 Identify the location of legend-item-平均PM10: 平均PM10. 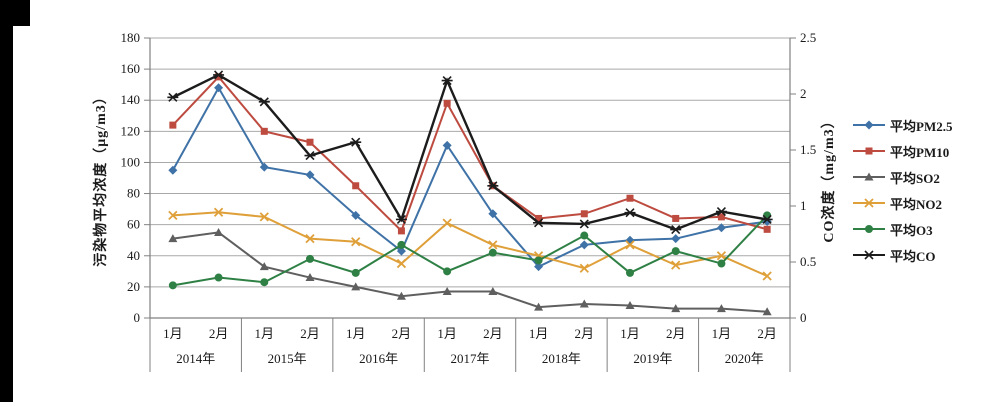
(922, 151).